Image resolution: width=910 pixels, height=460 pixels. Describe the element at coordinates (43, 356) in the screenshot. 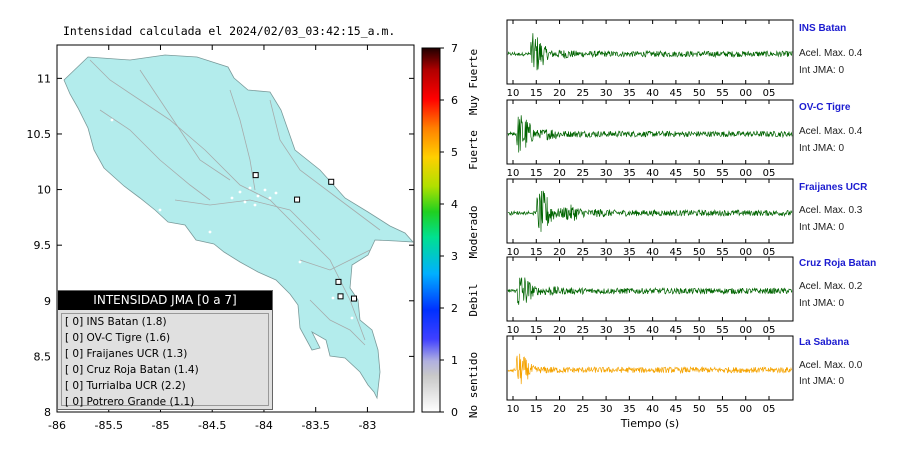

I see `y-tick-label: 8.5` at that location.